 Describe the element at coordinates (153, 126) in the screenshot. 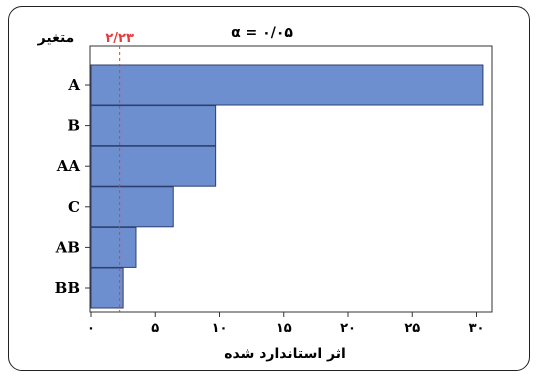

I see `bar-b` at that location.